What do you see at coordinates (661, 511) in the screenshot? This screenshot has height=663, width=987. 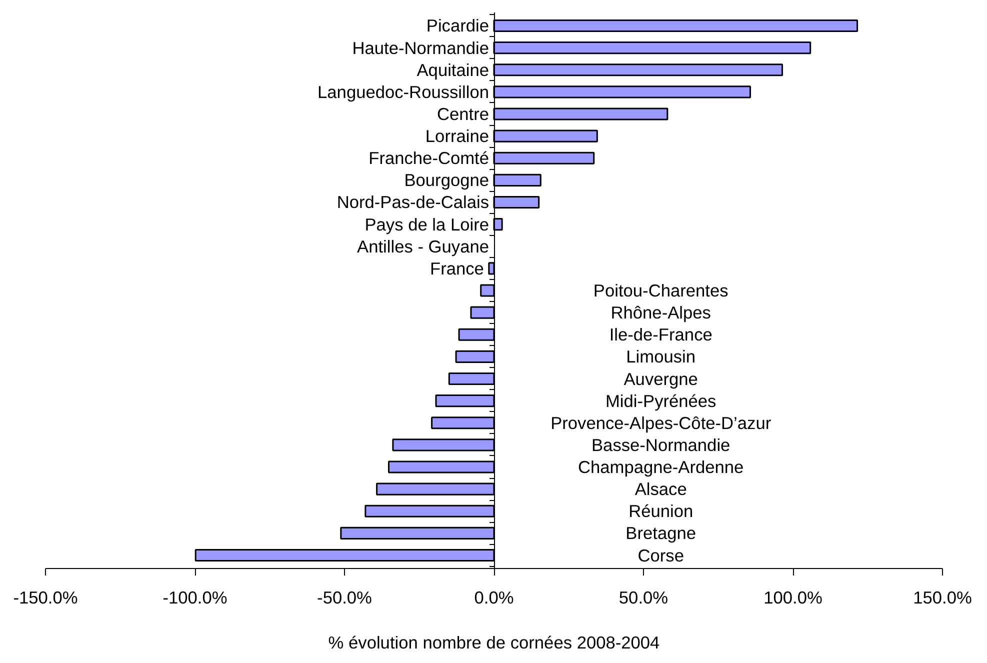 I see `y-tick-label: Réunion` at bounding box center [661, 511].